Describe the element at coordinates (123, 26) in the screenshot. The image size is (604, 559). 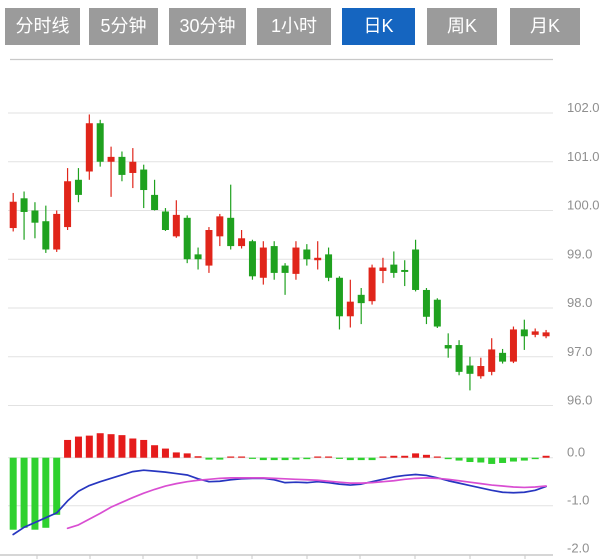
I see `tab-5min: 5分钟` at that location.